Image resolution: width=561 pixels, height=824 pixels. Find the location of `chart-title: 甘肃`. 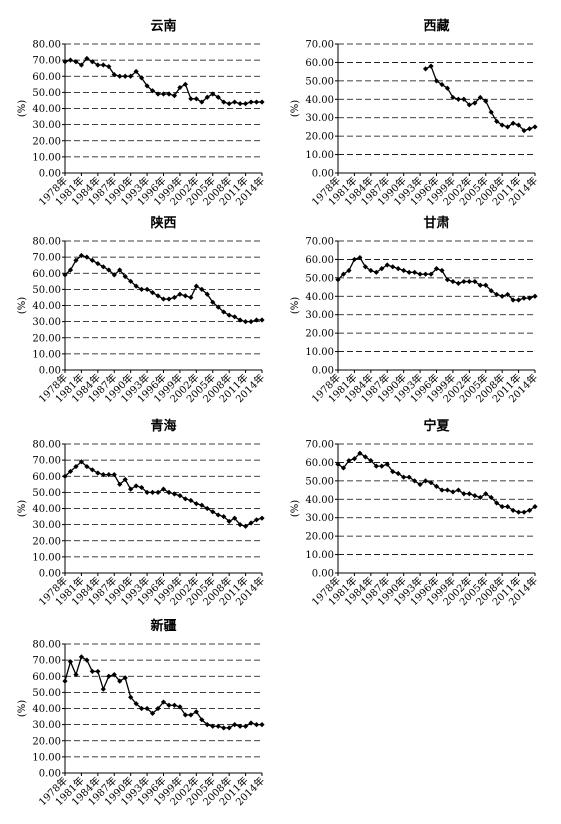

chart-title: 甘肃 is located at coordinates (436, 223).